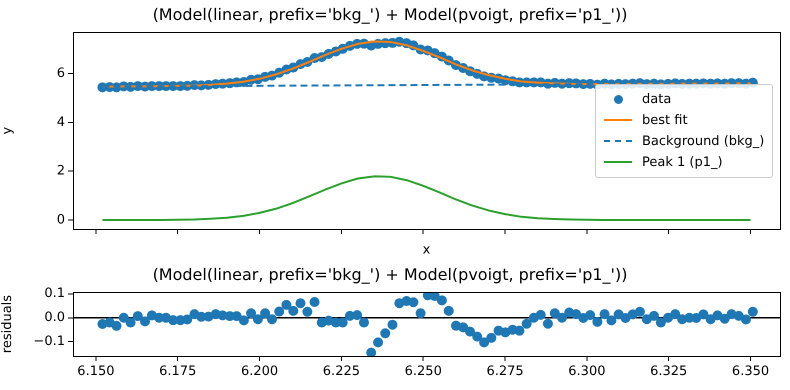 The width and height of the screenshot is (790, 390). What do you see at coordinates (54, 294) in the screenshot?
I see `y-tick-label: 0.1` at bounding box center [54, 294].